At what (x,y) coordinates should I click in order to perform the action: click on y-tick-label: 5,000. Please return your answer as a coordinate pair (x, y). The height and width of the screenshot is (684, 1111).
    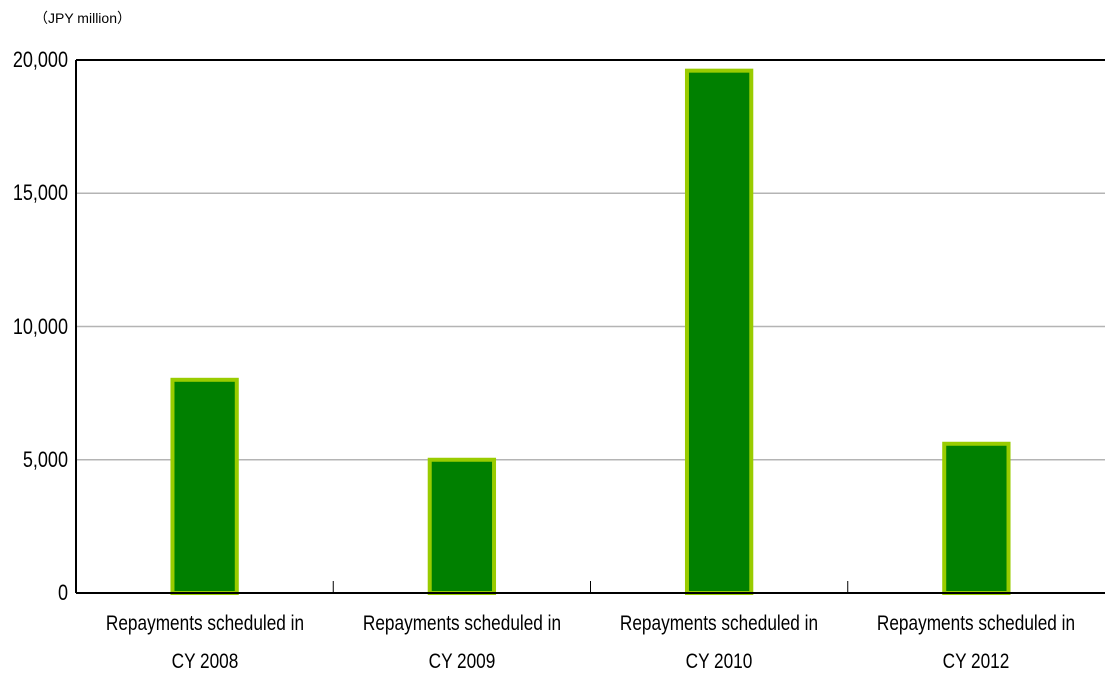
    Looking at the image, I should click on (45, 459).